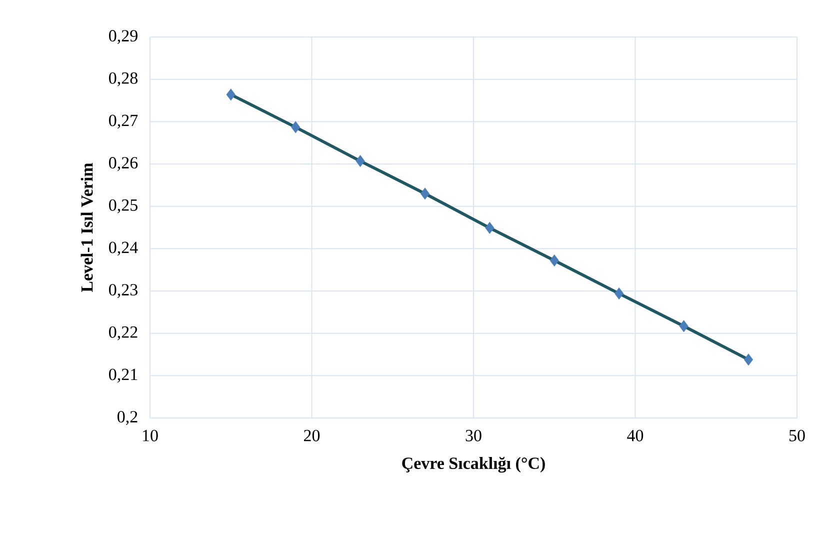  What do you see at coordinates (635, 436) in the screenshot?
I see `x-tick-label: 40` at bounding box center [635, 436].